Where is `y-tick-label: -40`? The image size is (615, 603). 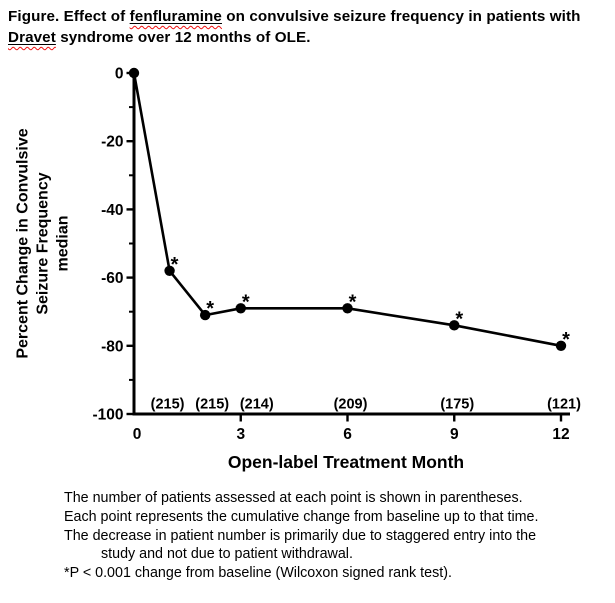
y-tick-label: -40 is located at coordinates (112, 210).